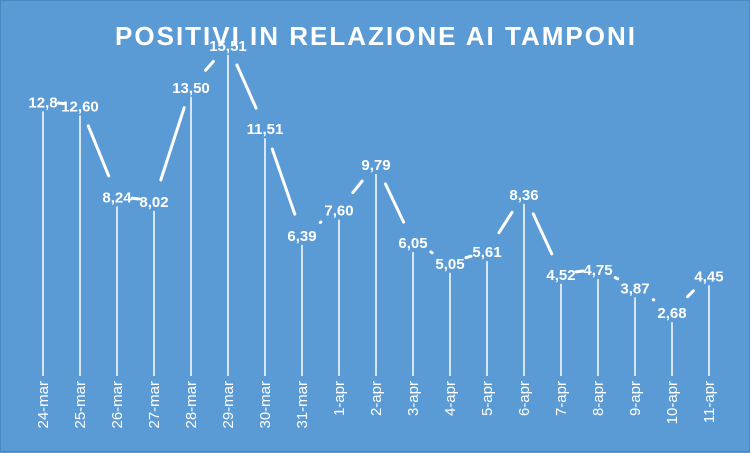 The height and width of the screenshot is (453, 750). I want to click on x-tick-label: 5-apr, so click(487, 398).